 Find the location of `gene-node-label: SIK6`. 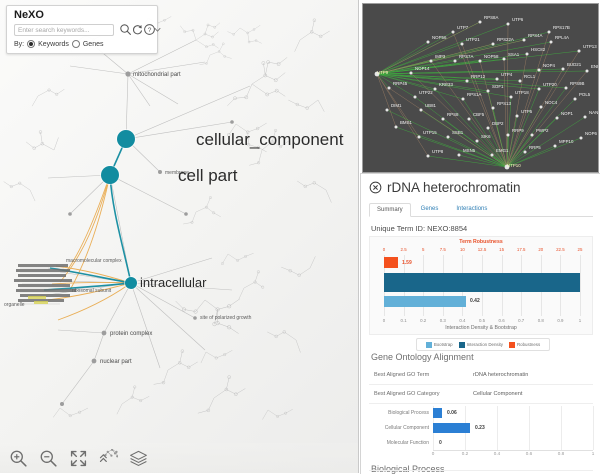

gene-node-label: SIK6 is located at coordinates (486, 136).